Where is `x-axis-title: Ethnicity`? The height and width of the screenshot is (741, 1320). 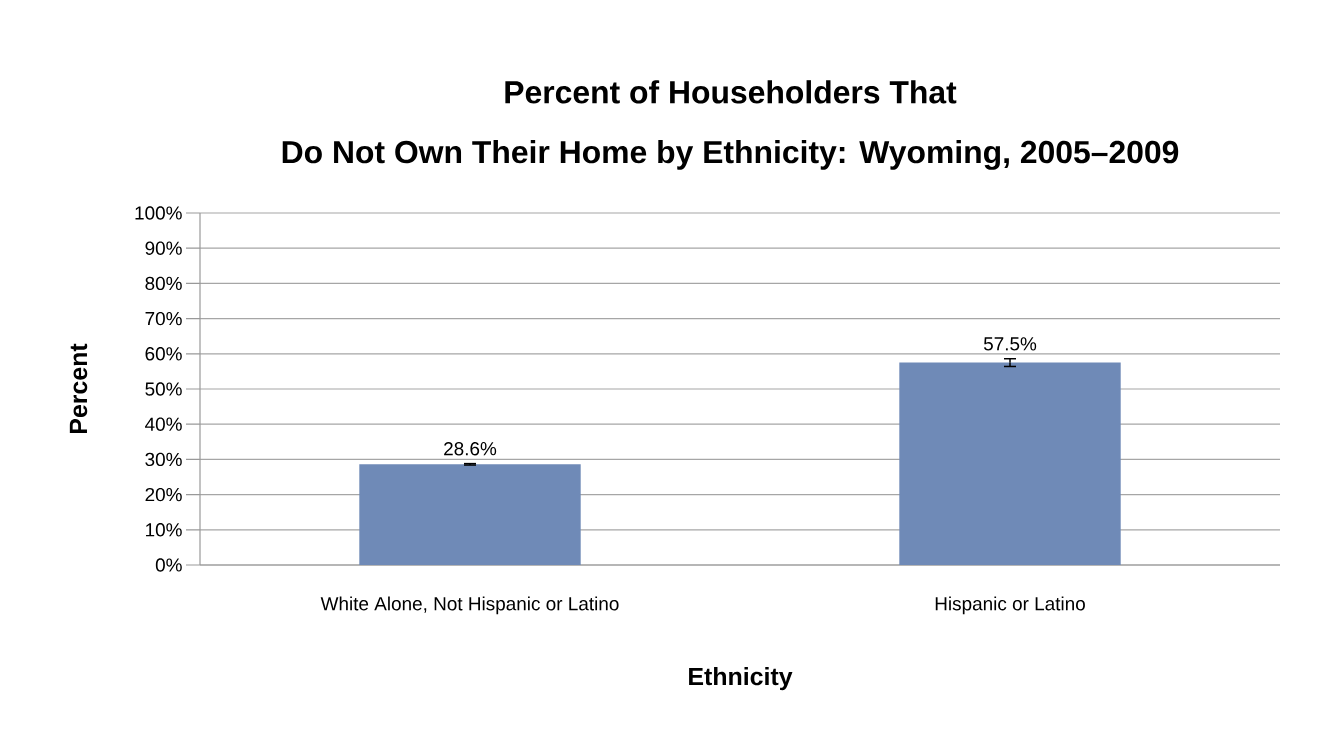
x-axis-title: Ethnicity is located at coordinates (741, 679).